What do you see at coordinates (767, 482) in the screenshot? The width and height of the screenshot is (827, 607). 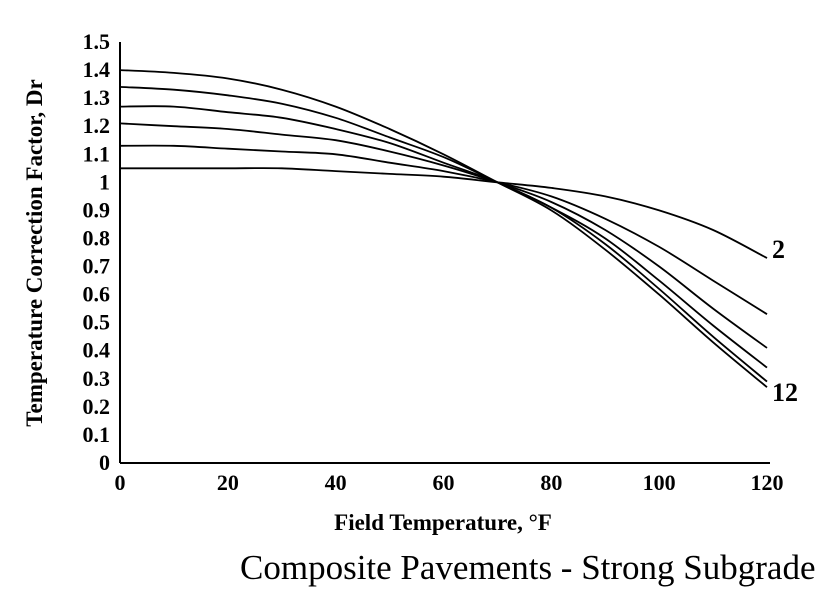 I see `x-tick-label: 120` at bounding box center [767, 482].